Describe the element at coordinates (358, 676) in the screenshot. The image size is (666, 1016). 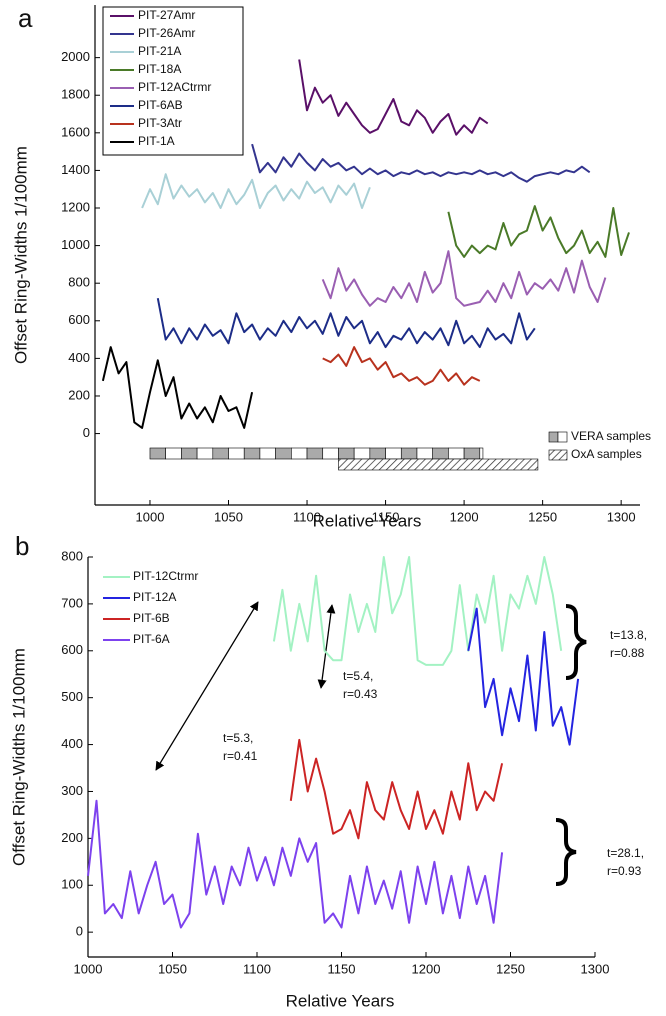
I see `annotation: t=5.4,` at that location.